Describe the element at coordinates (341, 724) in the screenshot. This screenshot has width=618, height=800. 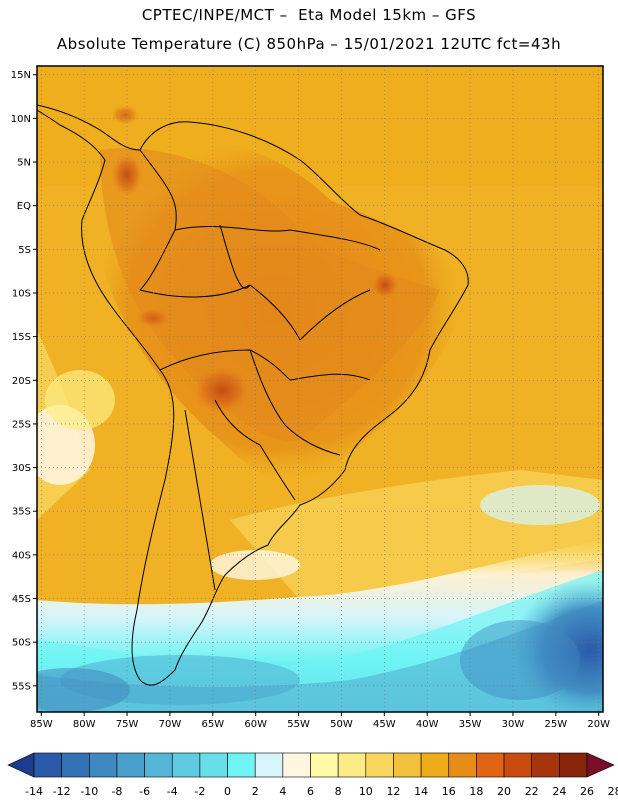
I see `lon-tick-label: 50W` at that location.